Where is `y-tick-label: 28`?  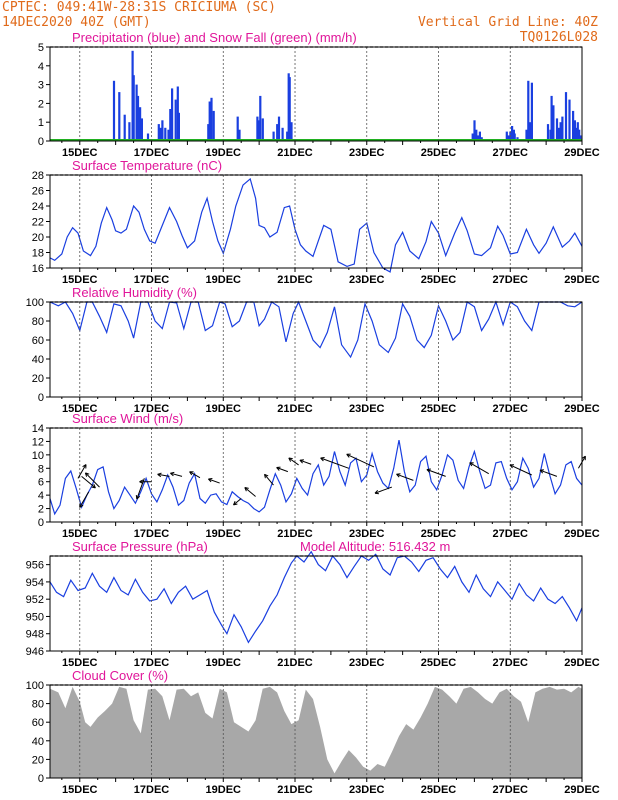
y-tick-label: 28 is located at coordinates (38, 176).